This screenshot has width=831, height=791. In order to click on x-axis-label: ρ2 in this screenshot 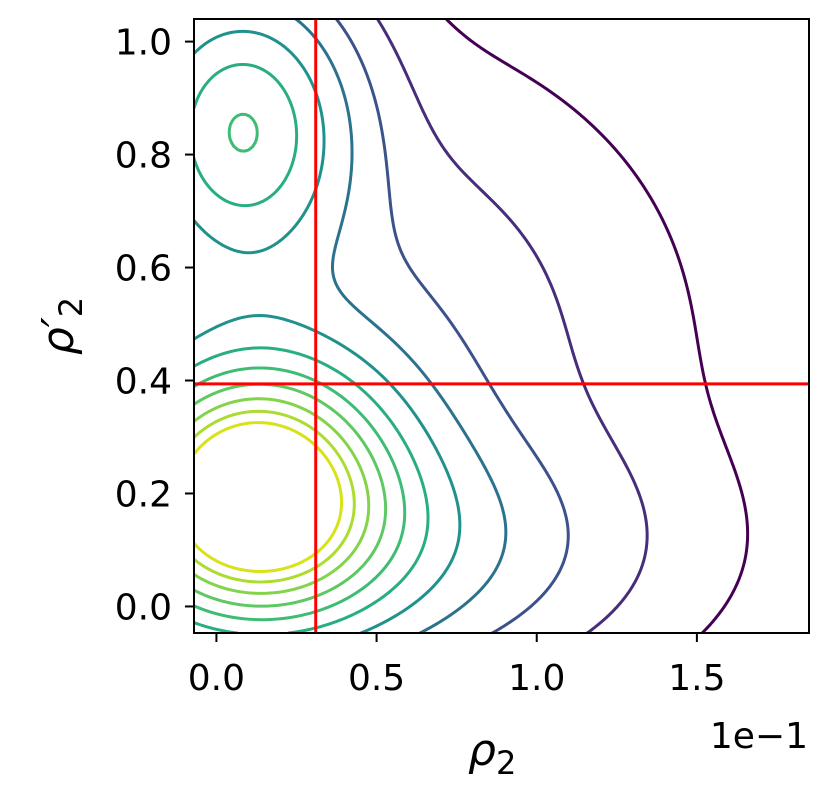, I will do `click(492, 753)`.